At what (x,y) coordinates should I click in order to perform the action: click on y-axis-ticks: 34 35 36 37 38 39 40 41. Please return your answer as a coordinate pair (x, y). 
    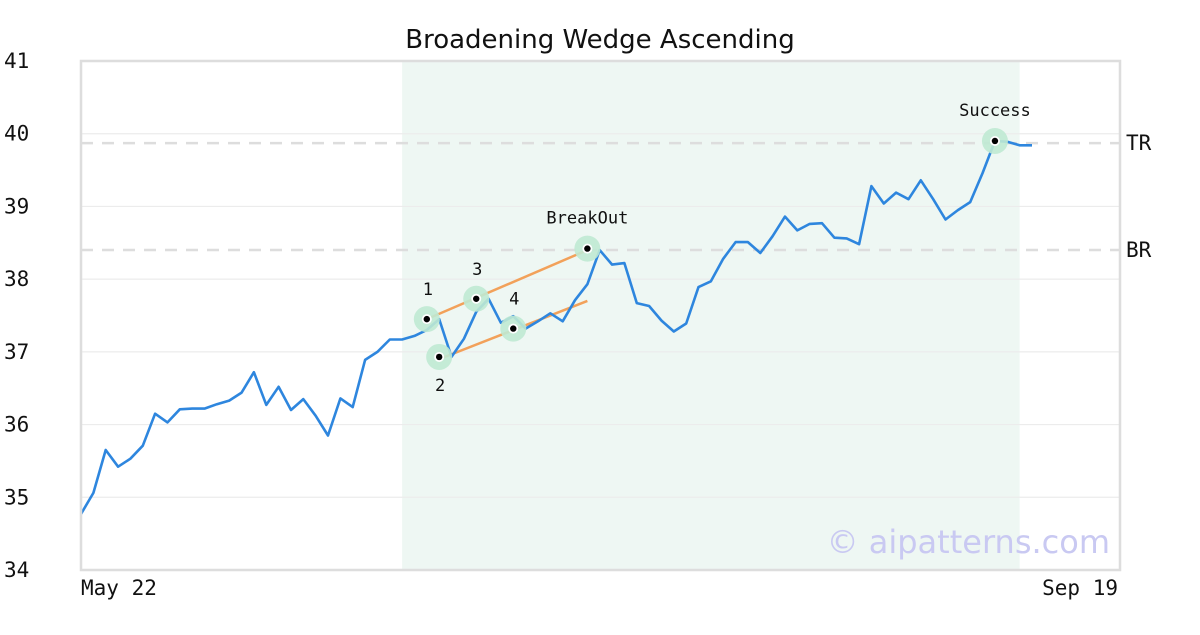
    Looking at the image, I should click on (16, 315).